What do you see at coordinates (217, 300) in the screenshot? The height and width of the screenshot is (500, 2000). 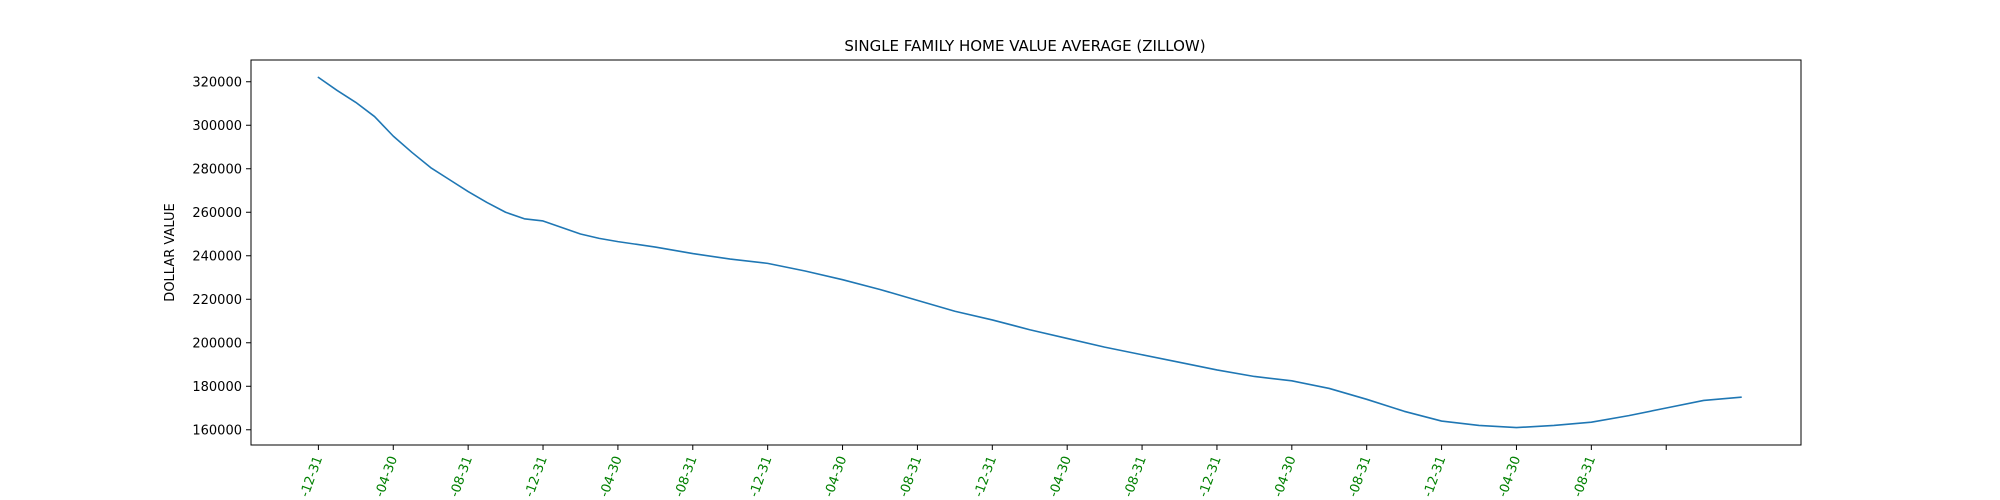 I see `y-tick-label: 220000` at bounding box center [217, 300].